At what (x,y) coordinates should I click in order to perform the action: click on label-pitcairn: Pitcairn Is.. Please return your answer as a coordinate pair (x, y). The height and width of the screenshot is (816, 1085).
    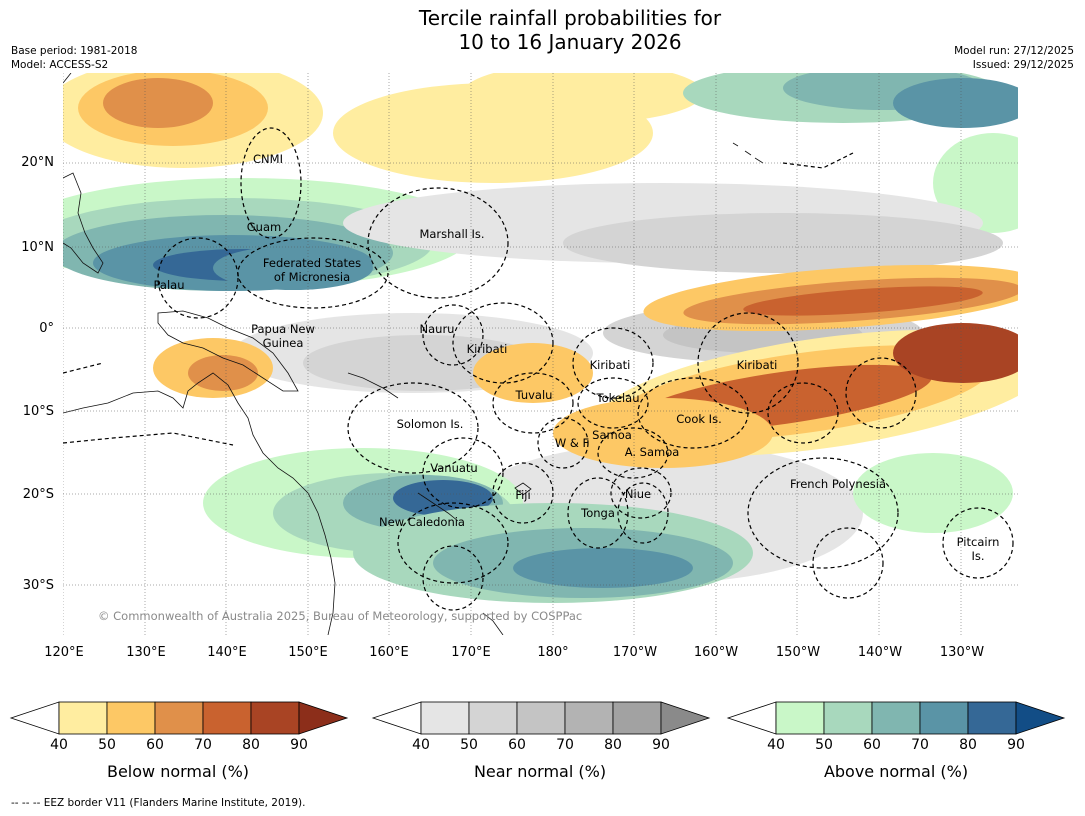
    Looking at the image, I should click on (978, 549).